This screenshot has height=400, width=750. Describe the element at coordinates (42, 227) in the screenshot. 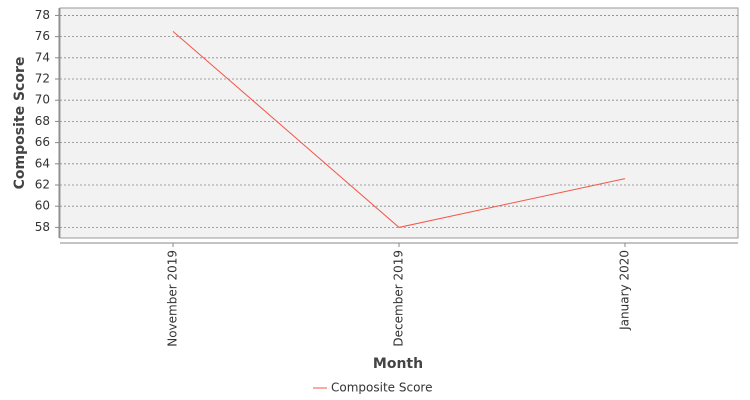

I see `y-tick-label: 58` at that location.